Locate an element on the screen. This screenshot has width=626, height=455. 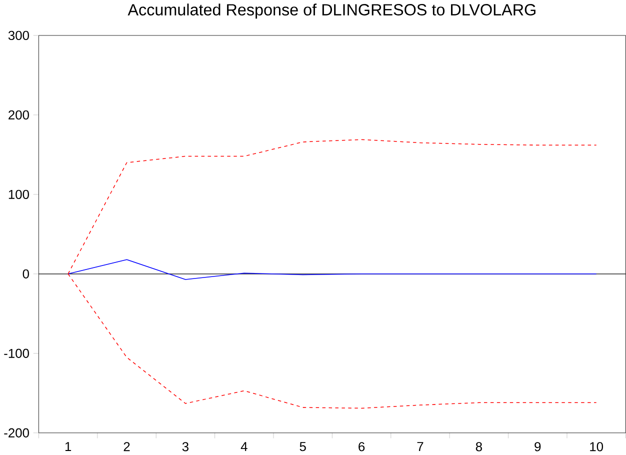
x-tick-label: 6 is located at coordinates (361, 447).